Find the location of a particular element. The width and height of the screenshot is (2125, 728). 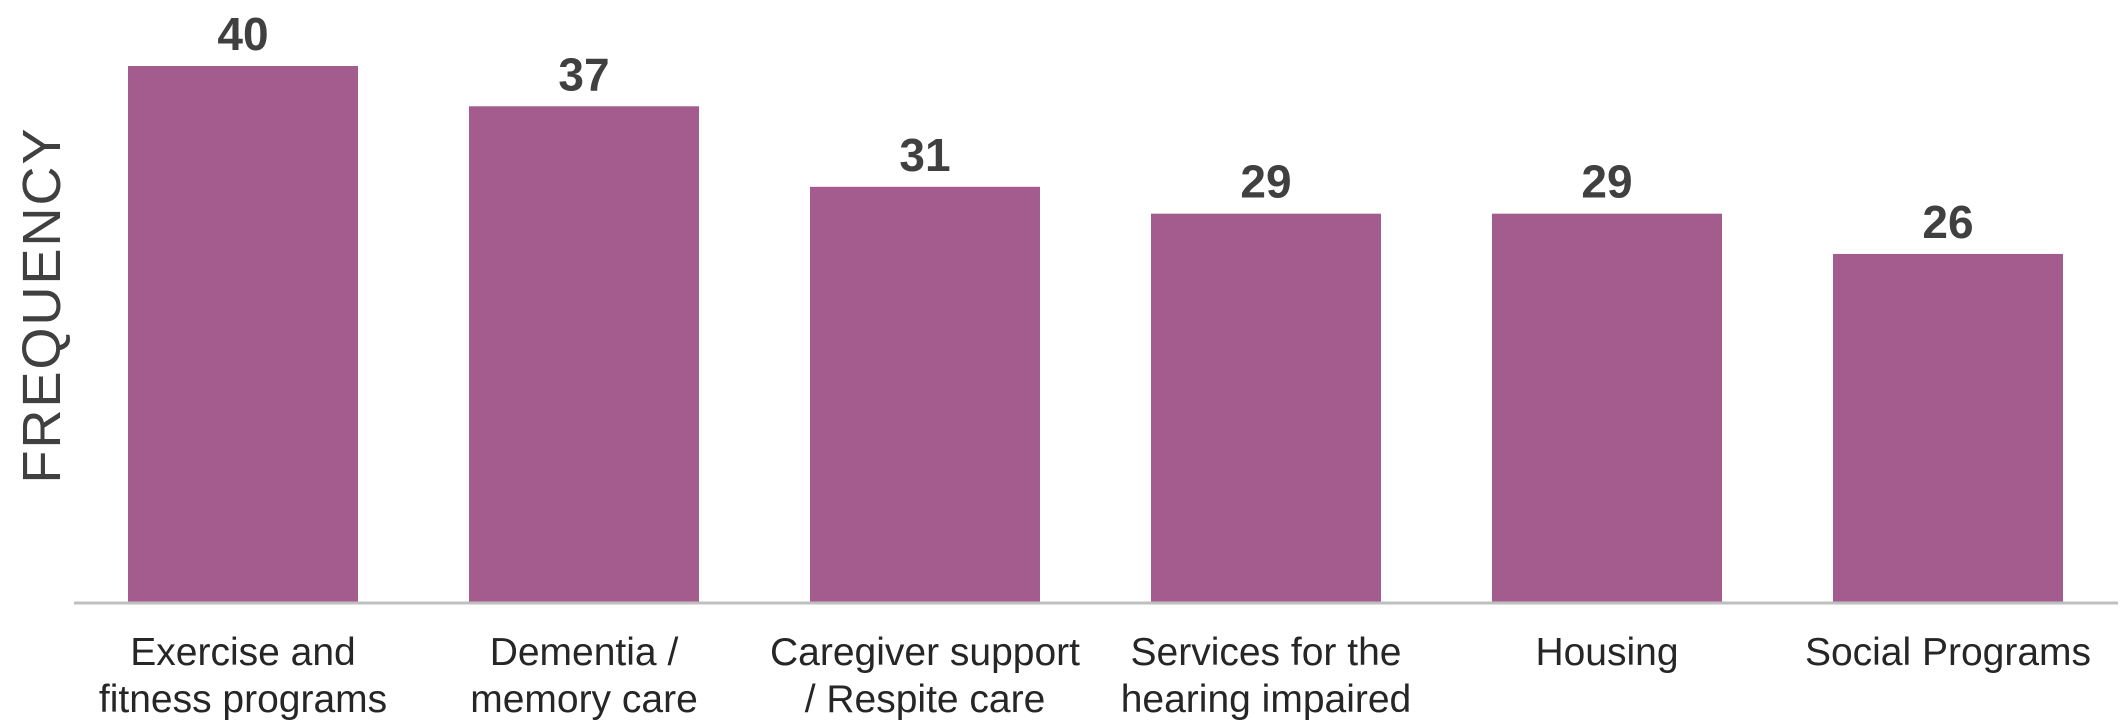

category-label-line: / Respite care is located at coordinates (925, 699).